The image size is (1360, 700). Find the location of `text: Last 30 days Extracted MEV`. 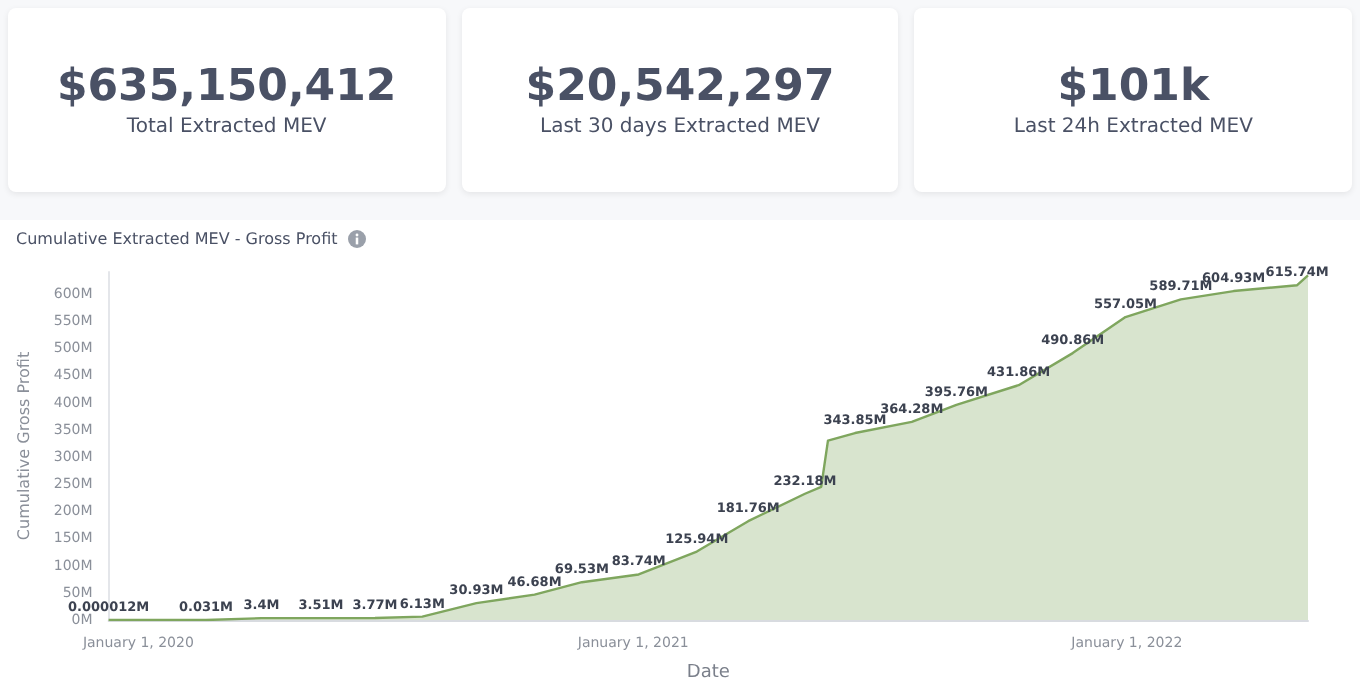

text: Last 30 days Extracted MEV is located at coordinates (680, 127).